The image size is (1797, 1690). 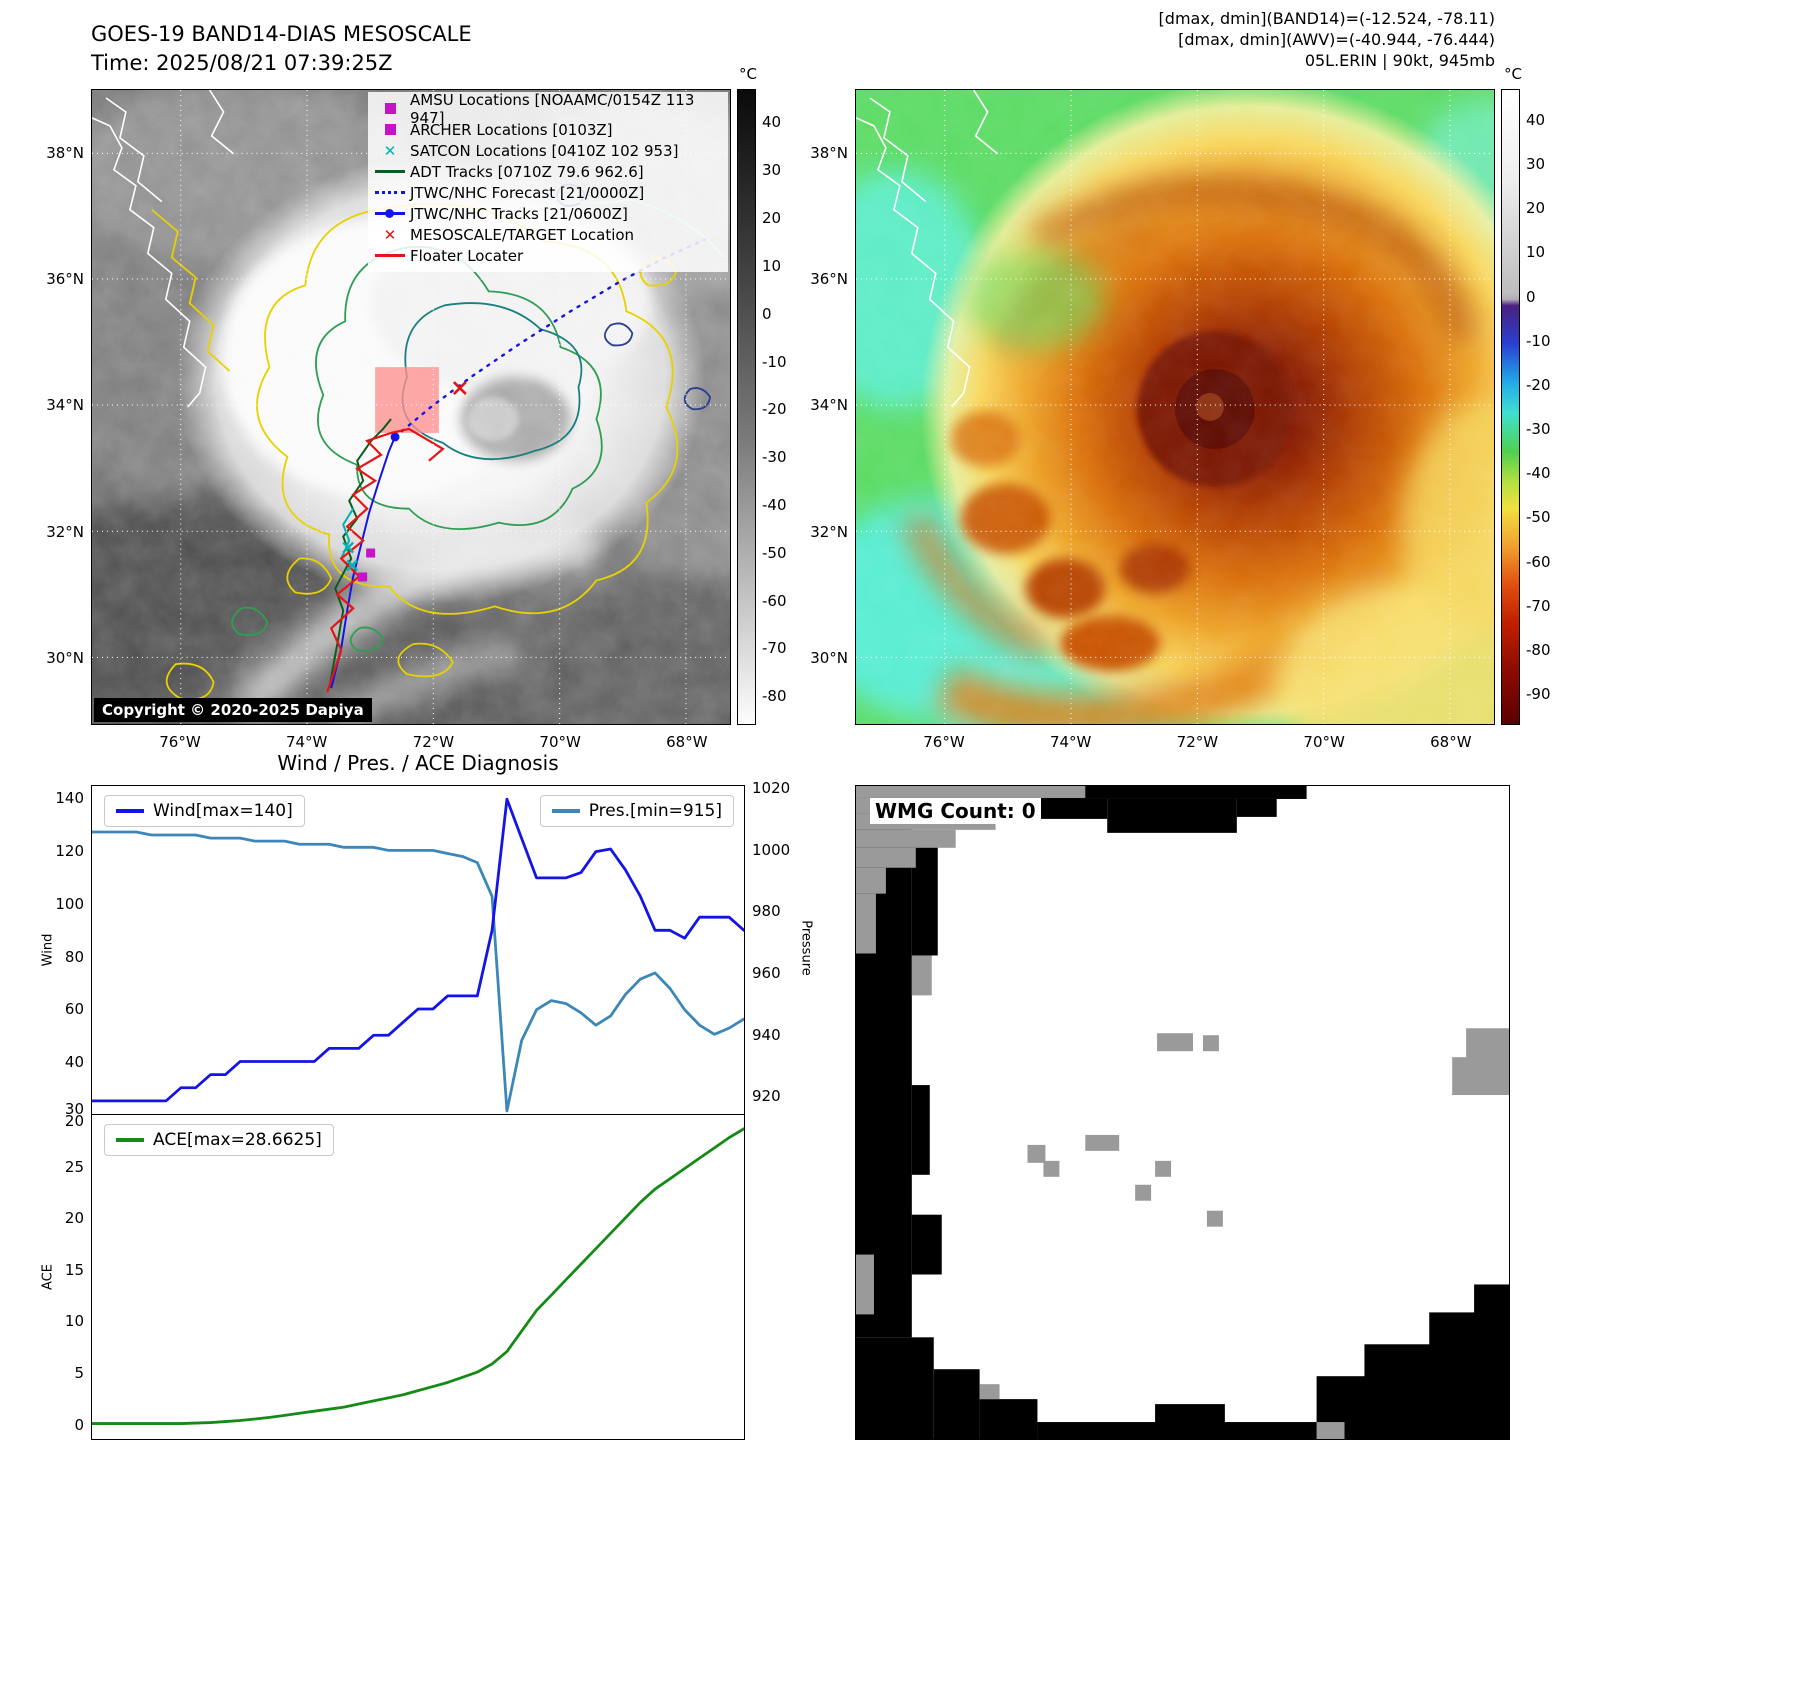 What do you see at coordinates (1538, 384) in the screenshot?
I see `awv-colorbar-tick: -20` at bounding box center [1538, 384].